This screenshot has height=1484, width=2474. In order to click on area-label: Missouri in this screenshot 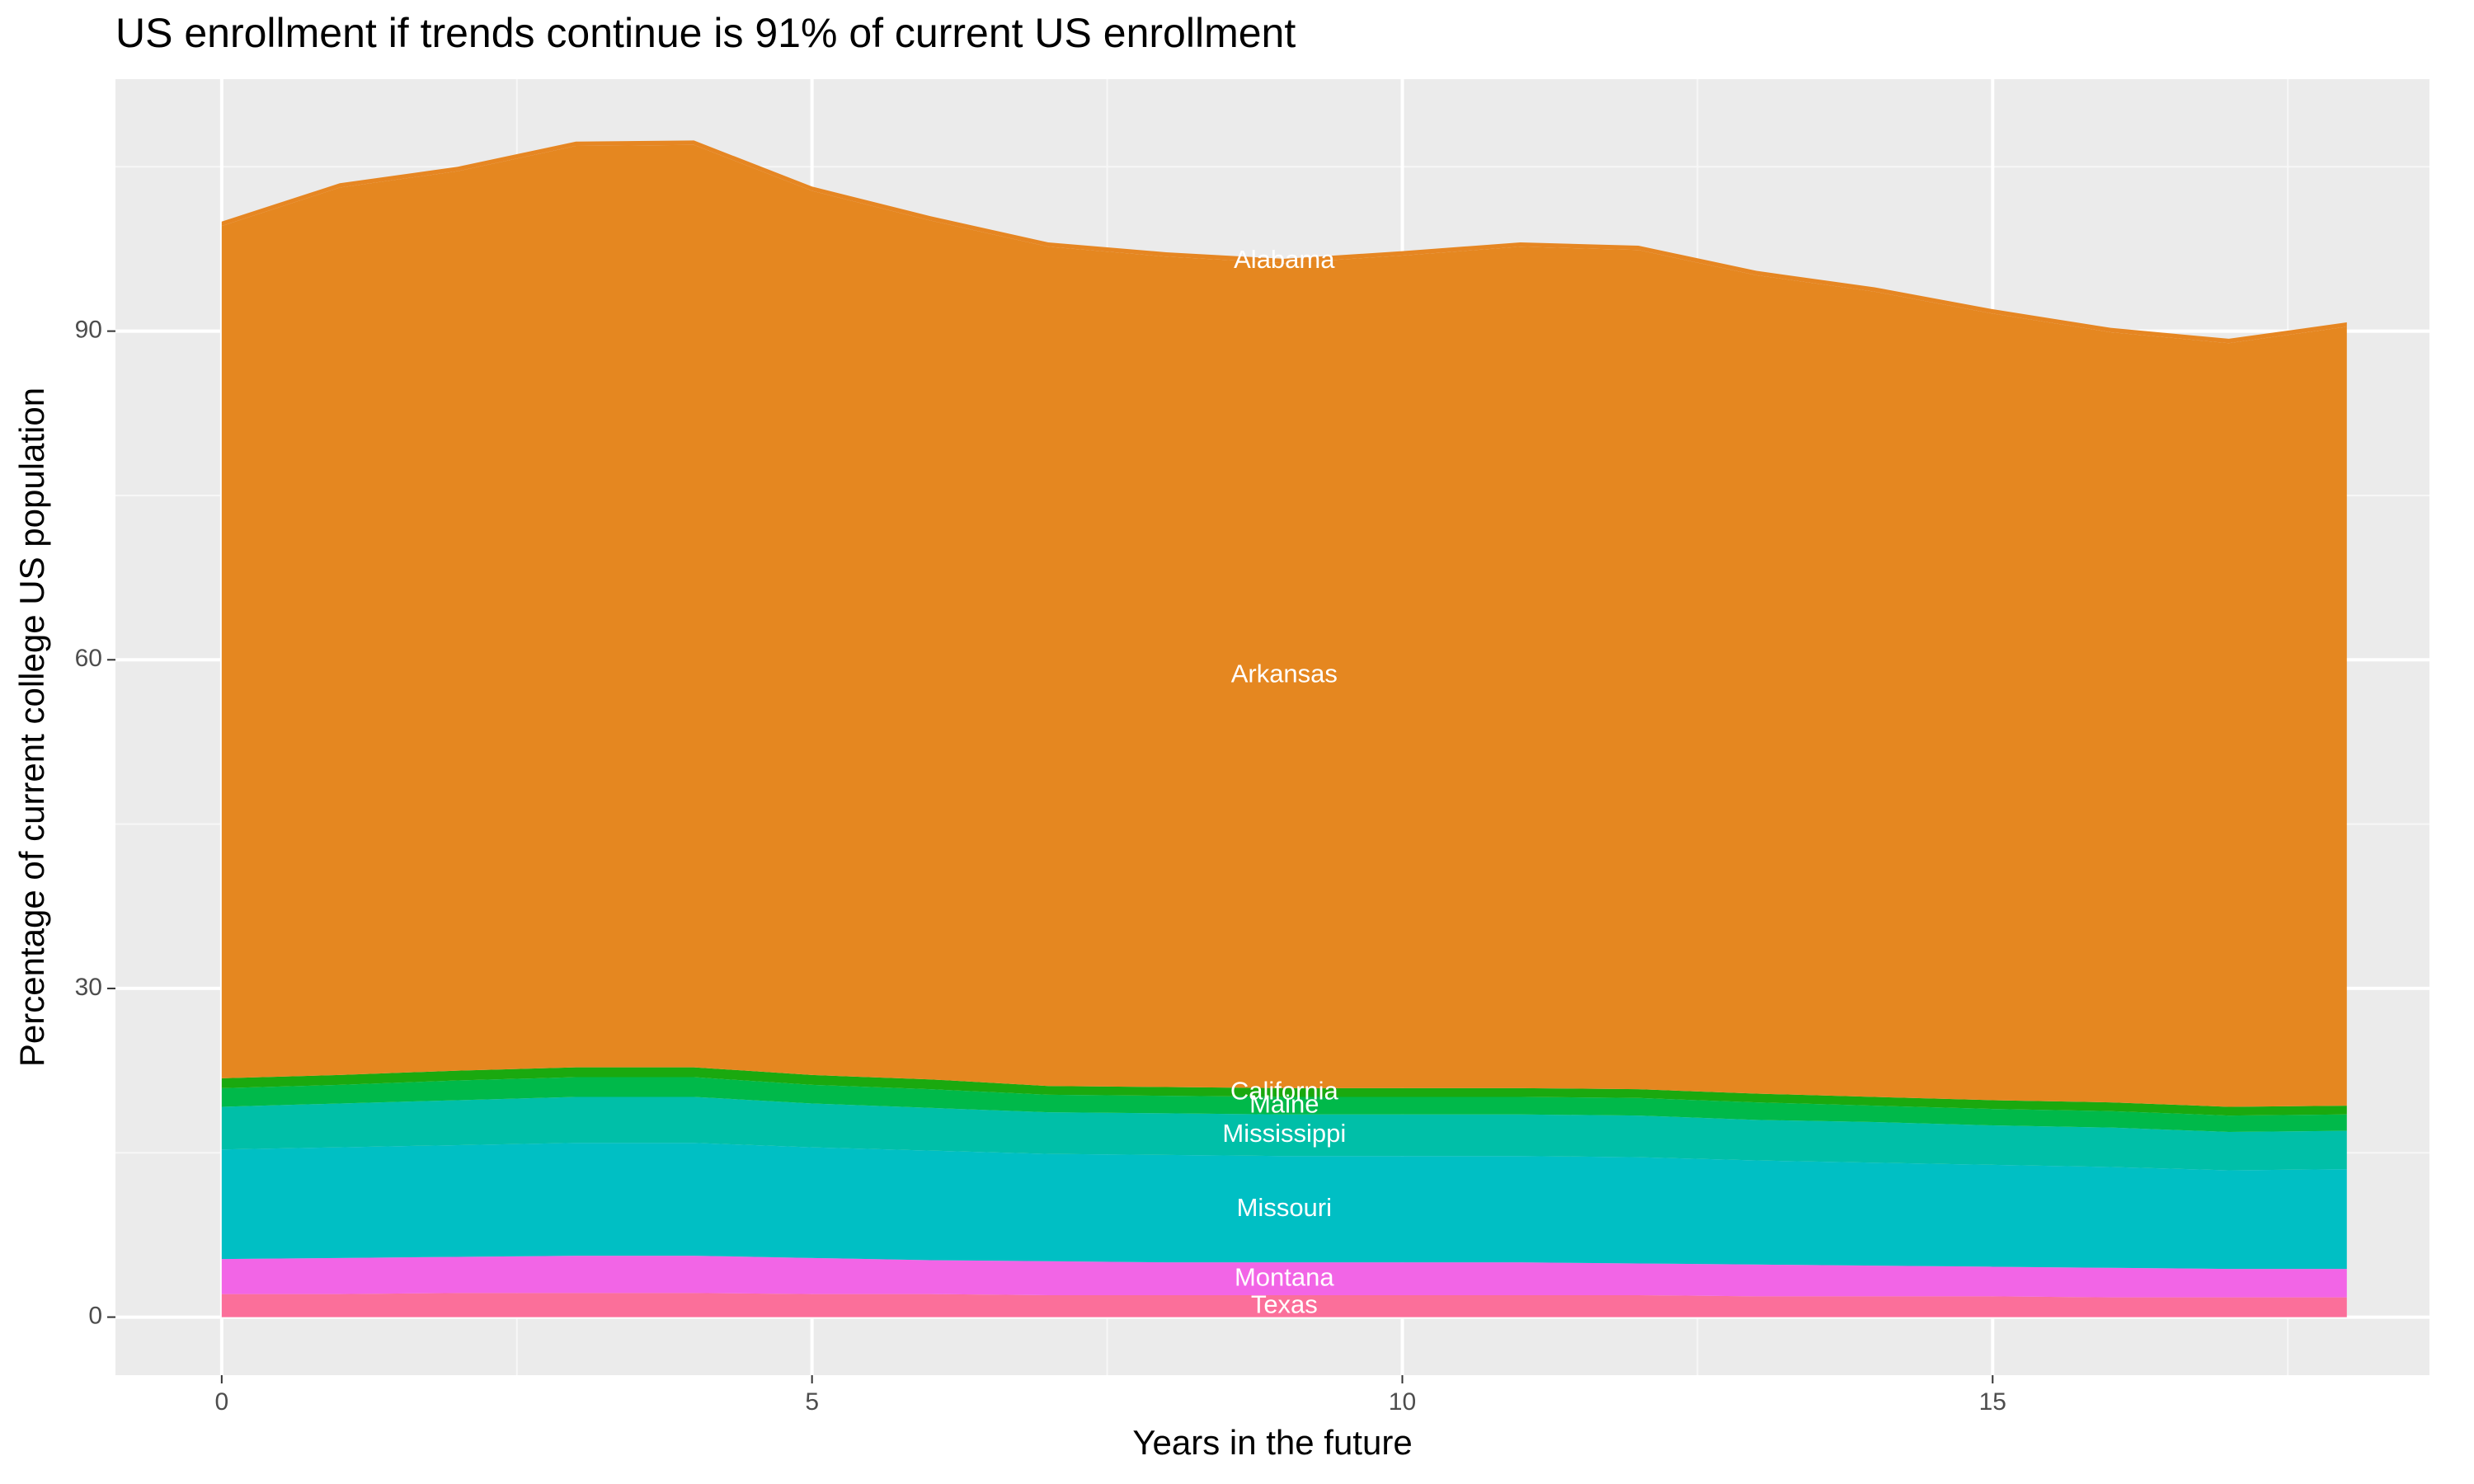, I will do `click(1284, 1207)`.